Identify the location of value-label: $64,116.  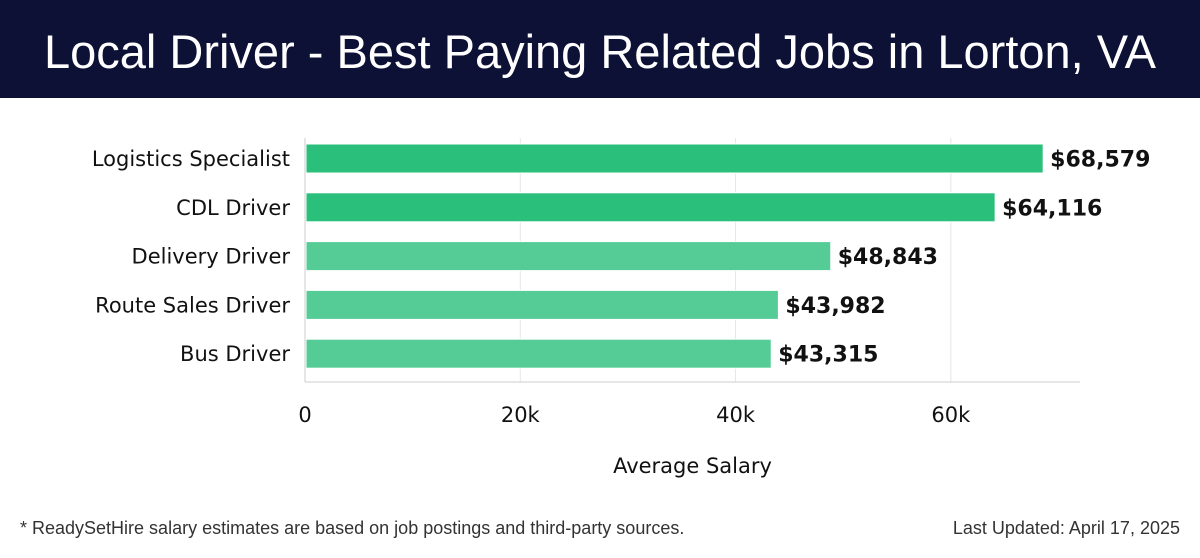
(1052, 208).